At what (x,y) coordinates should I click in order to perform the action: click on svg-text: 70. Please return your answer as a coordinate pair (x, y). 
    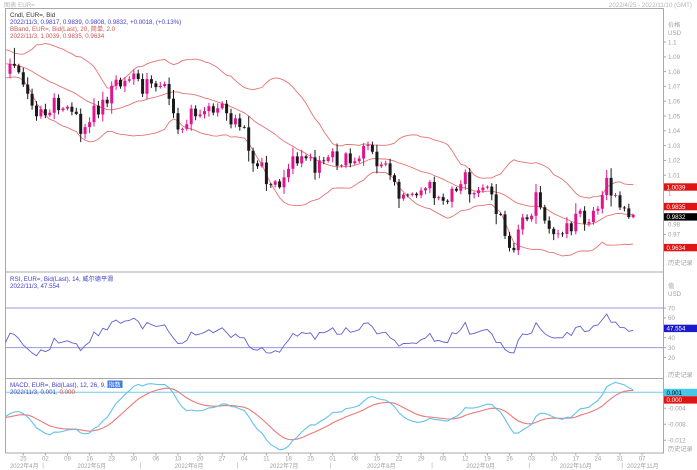
    Looking at the image, I should click on (671, 308).